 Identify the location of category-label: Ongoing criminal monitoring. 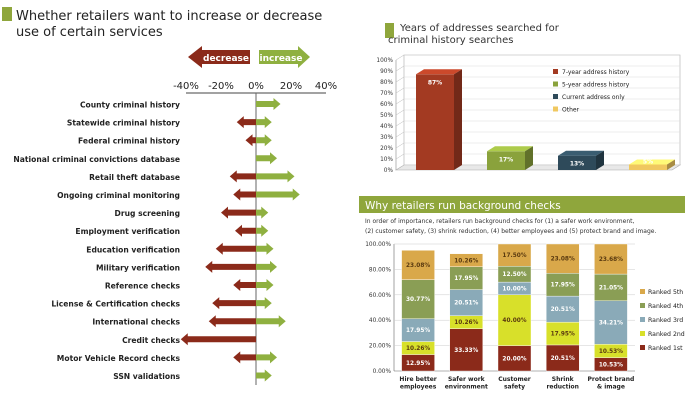
(118, 195).